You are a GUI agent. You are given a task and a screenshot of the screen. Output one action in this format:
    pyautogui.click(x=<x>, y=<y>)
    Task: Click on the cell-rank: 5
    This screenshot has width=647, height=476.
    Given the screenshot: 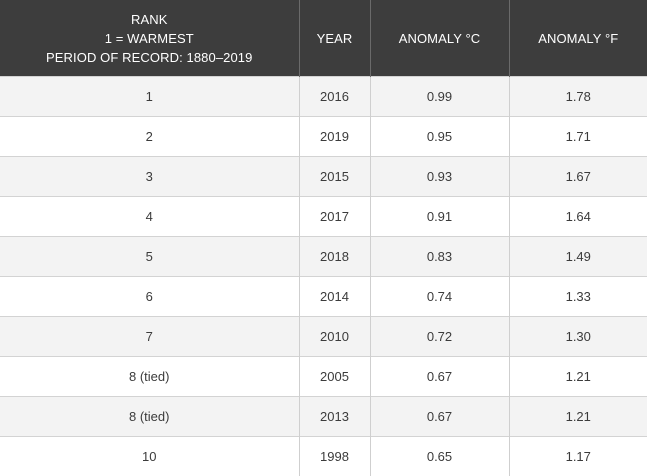 What is the action you would take?
    pyautogui.click(x=149, y=256)
    